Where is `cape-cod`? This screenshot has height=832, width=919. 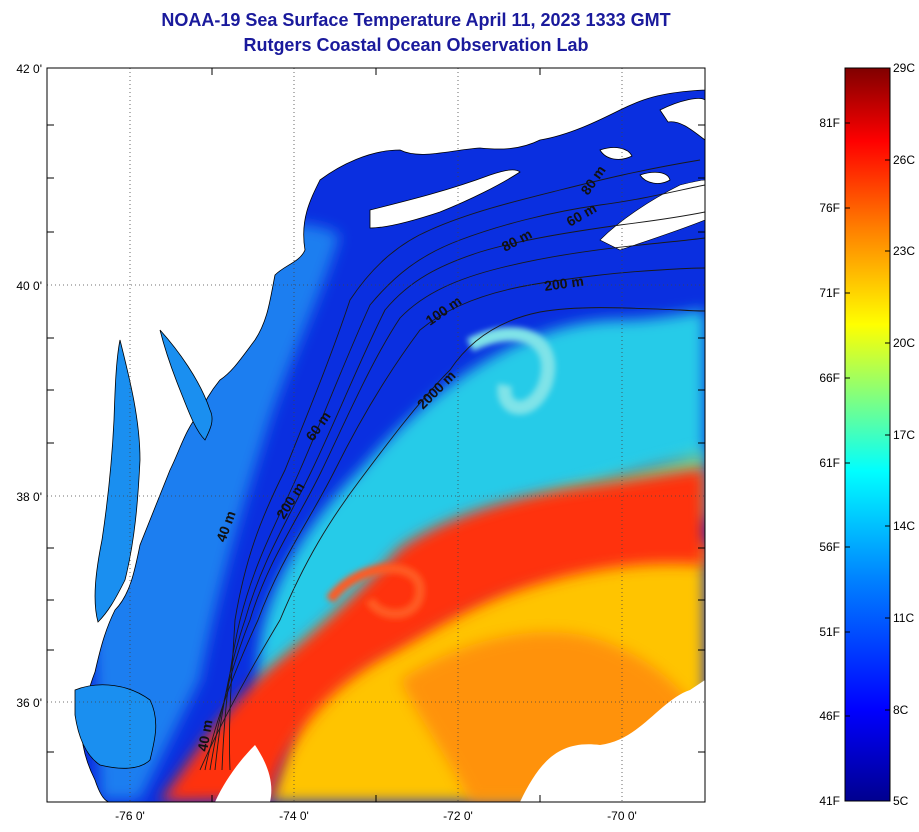 cape-cod is located at coordinates (682, 119).